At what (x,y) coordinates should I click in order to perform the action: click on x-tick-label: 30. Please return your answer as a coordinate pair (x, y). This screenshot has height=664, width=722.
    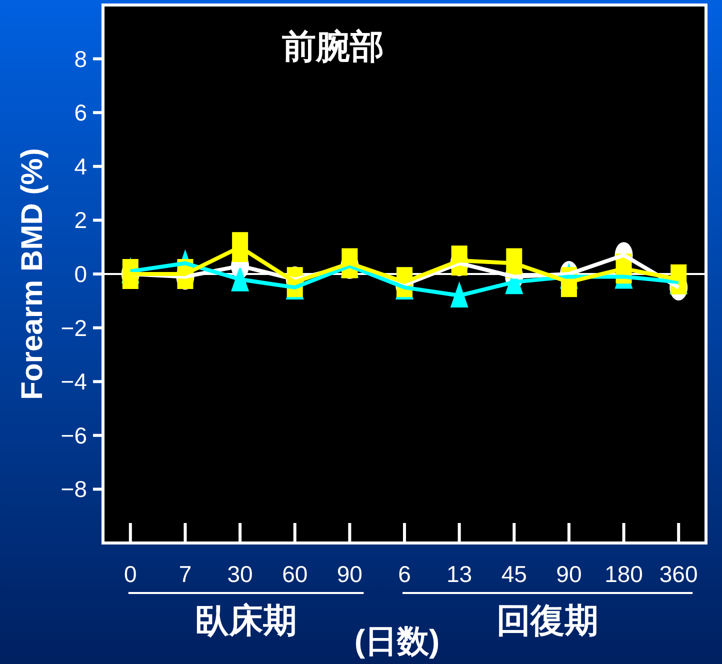
    Looking at the image, I should click on (240, 574).